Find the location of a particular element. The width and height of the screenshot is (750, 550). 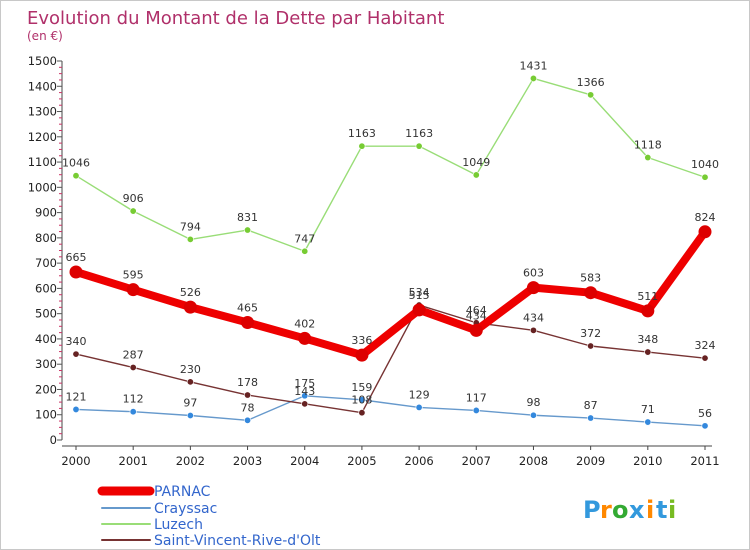

data-label-saint-vincent-rive-d-olt: 464 is located at coordinates (476, 310).